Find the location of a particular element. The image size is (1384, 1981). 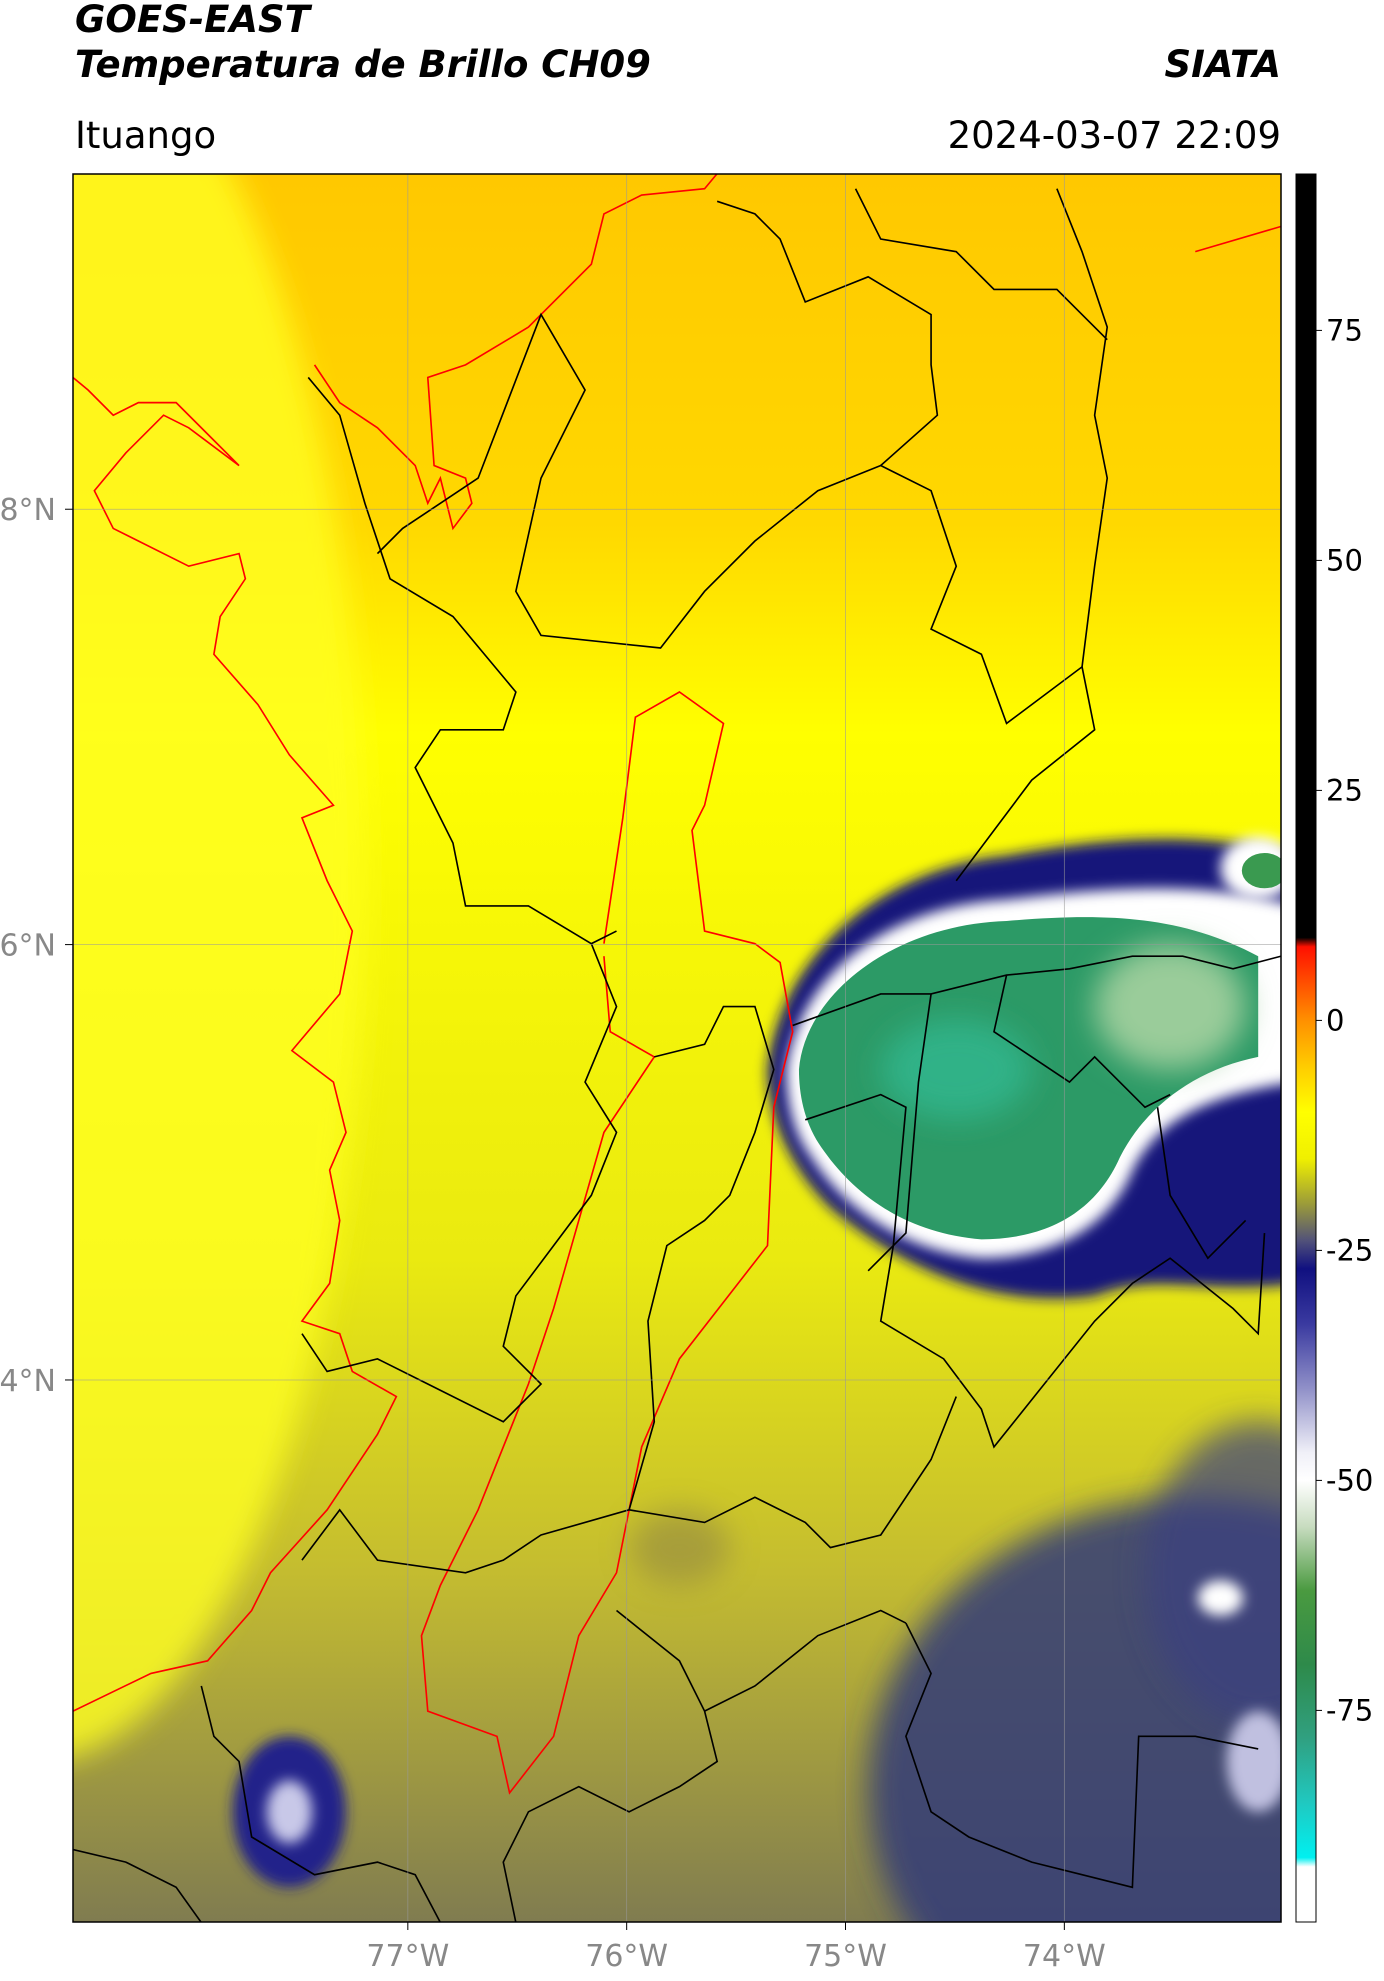

x-tick-label: 74°W is located at coordinates (1064, 1956).